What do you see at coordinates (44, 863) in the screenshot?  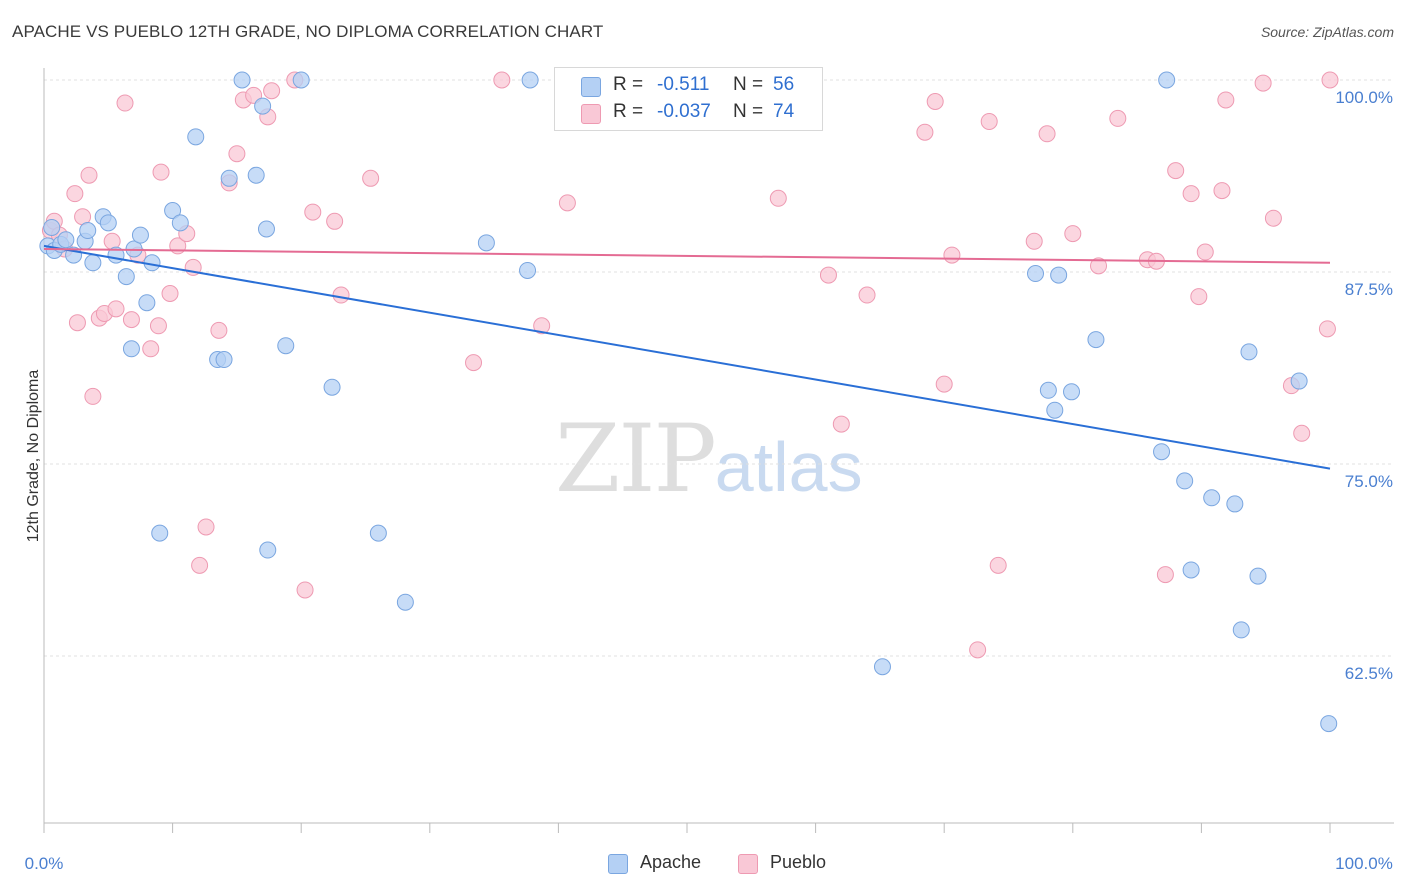 I see `x-tick-label-0: 0.0%` at bounding box center [44, 863].